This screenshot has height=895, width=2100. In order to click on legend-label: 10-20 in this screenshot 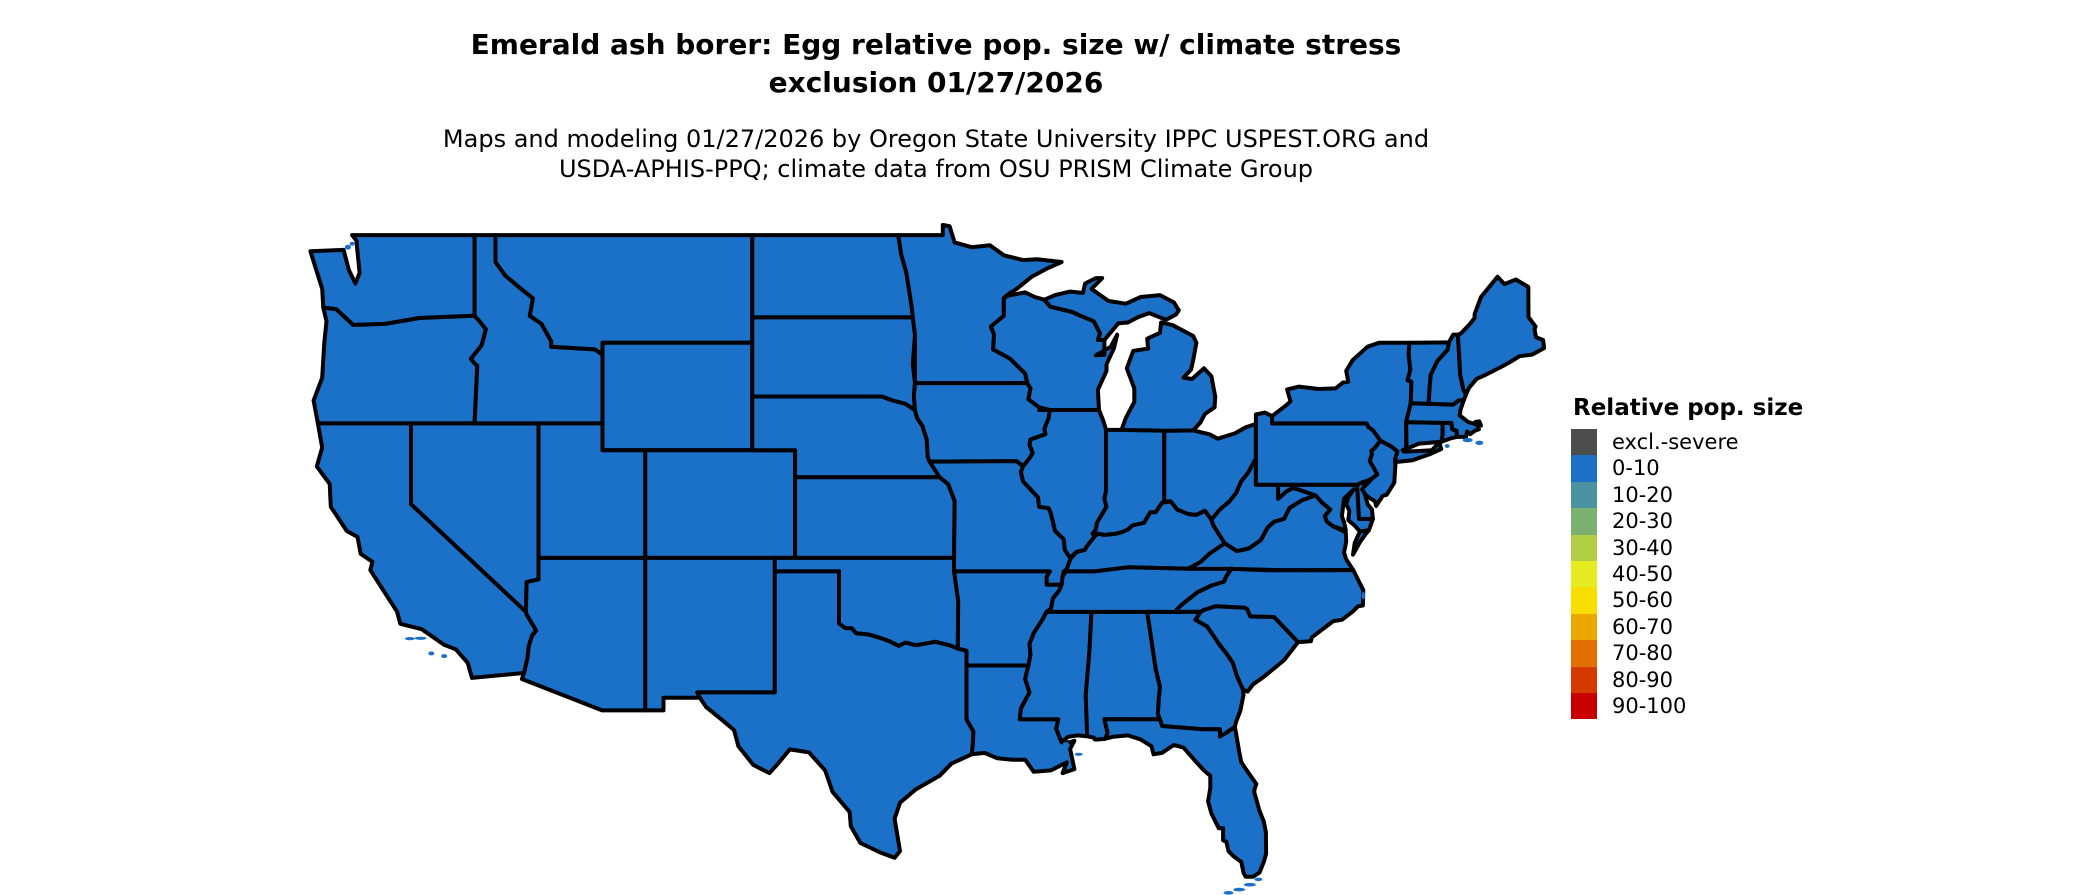, I will do `click(1643, 494)`.